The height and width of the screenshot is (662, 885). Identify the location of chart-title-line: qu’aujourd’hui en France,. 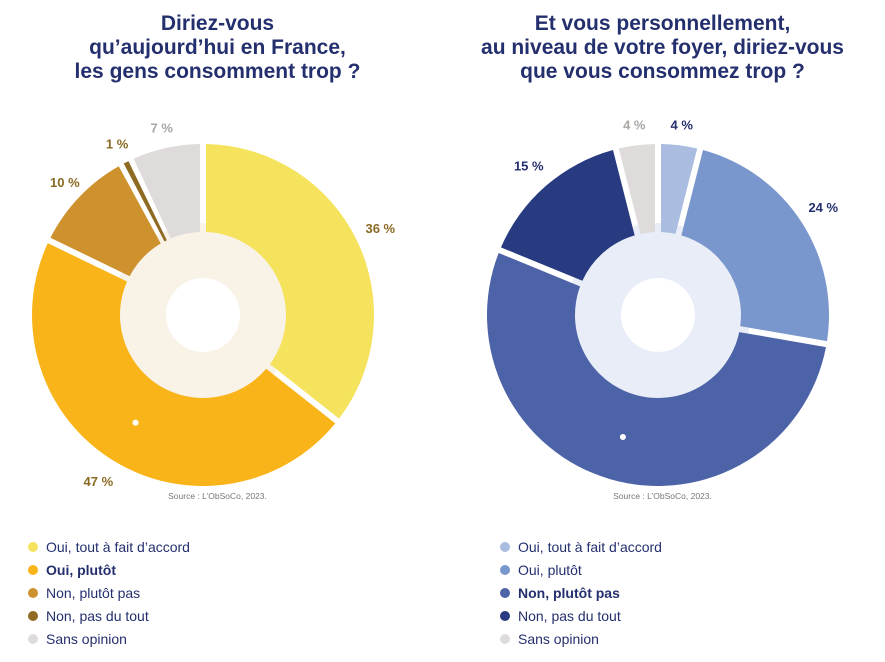
(217, 47).